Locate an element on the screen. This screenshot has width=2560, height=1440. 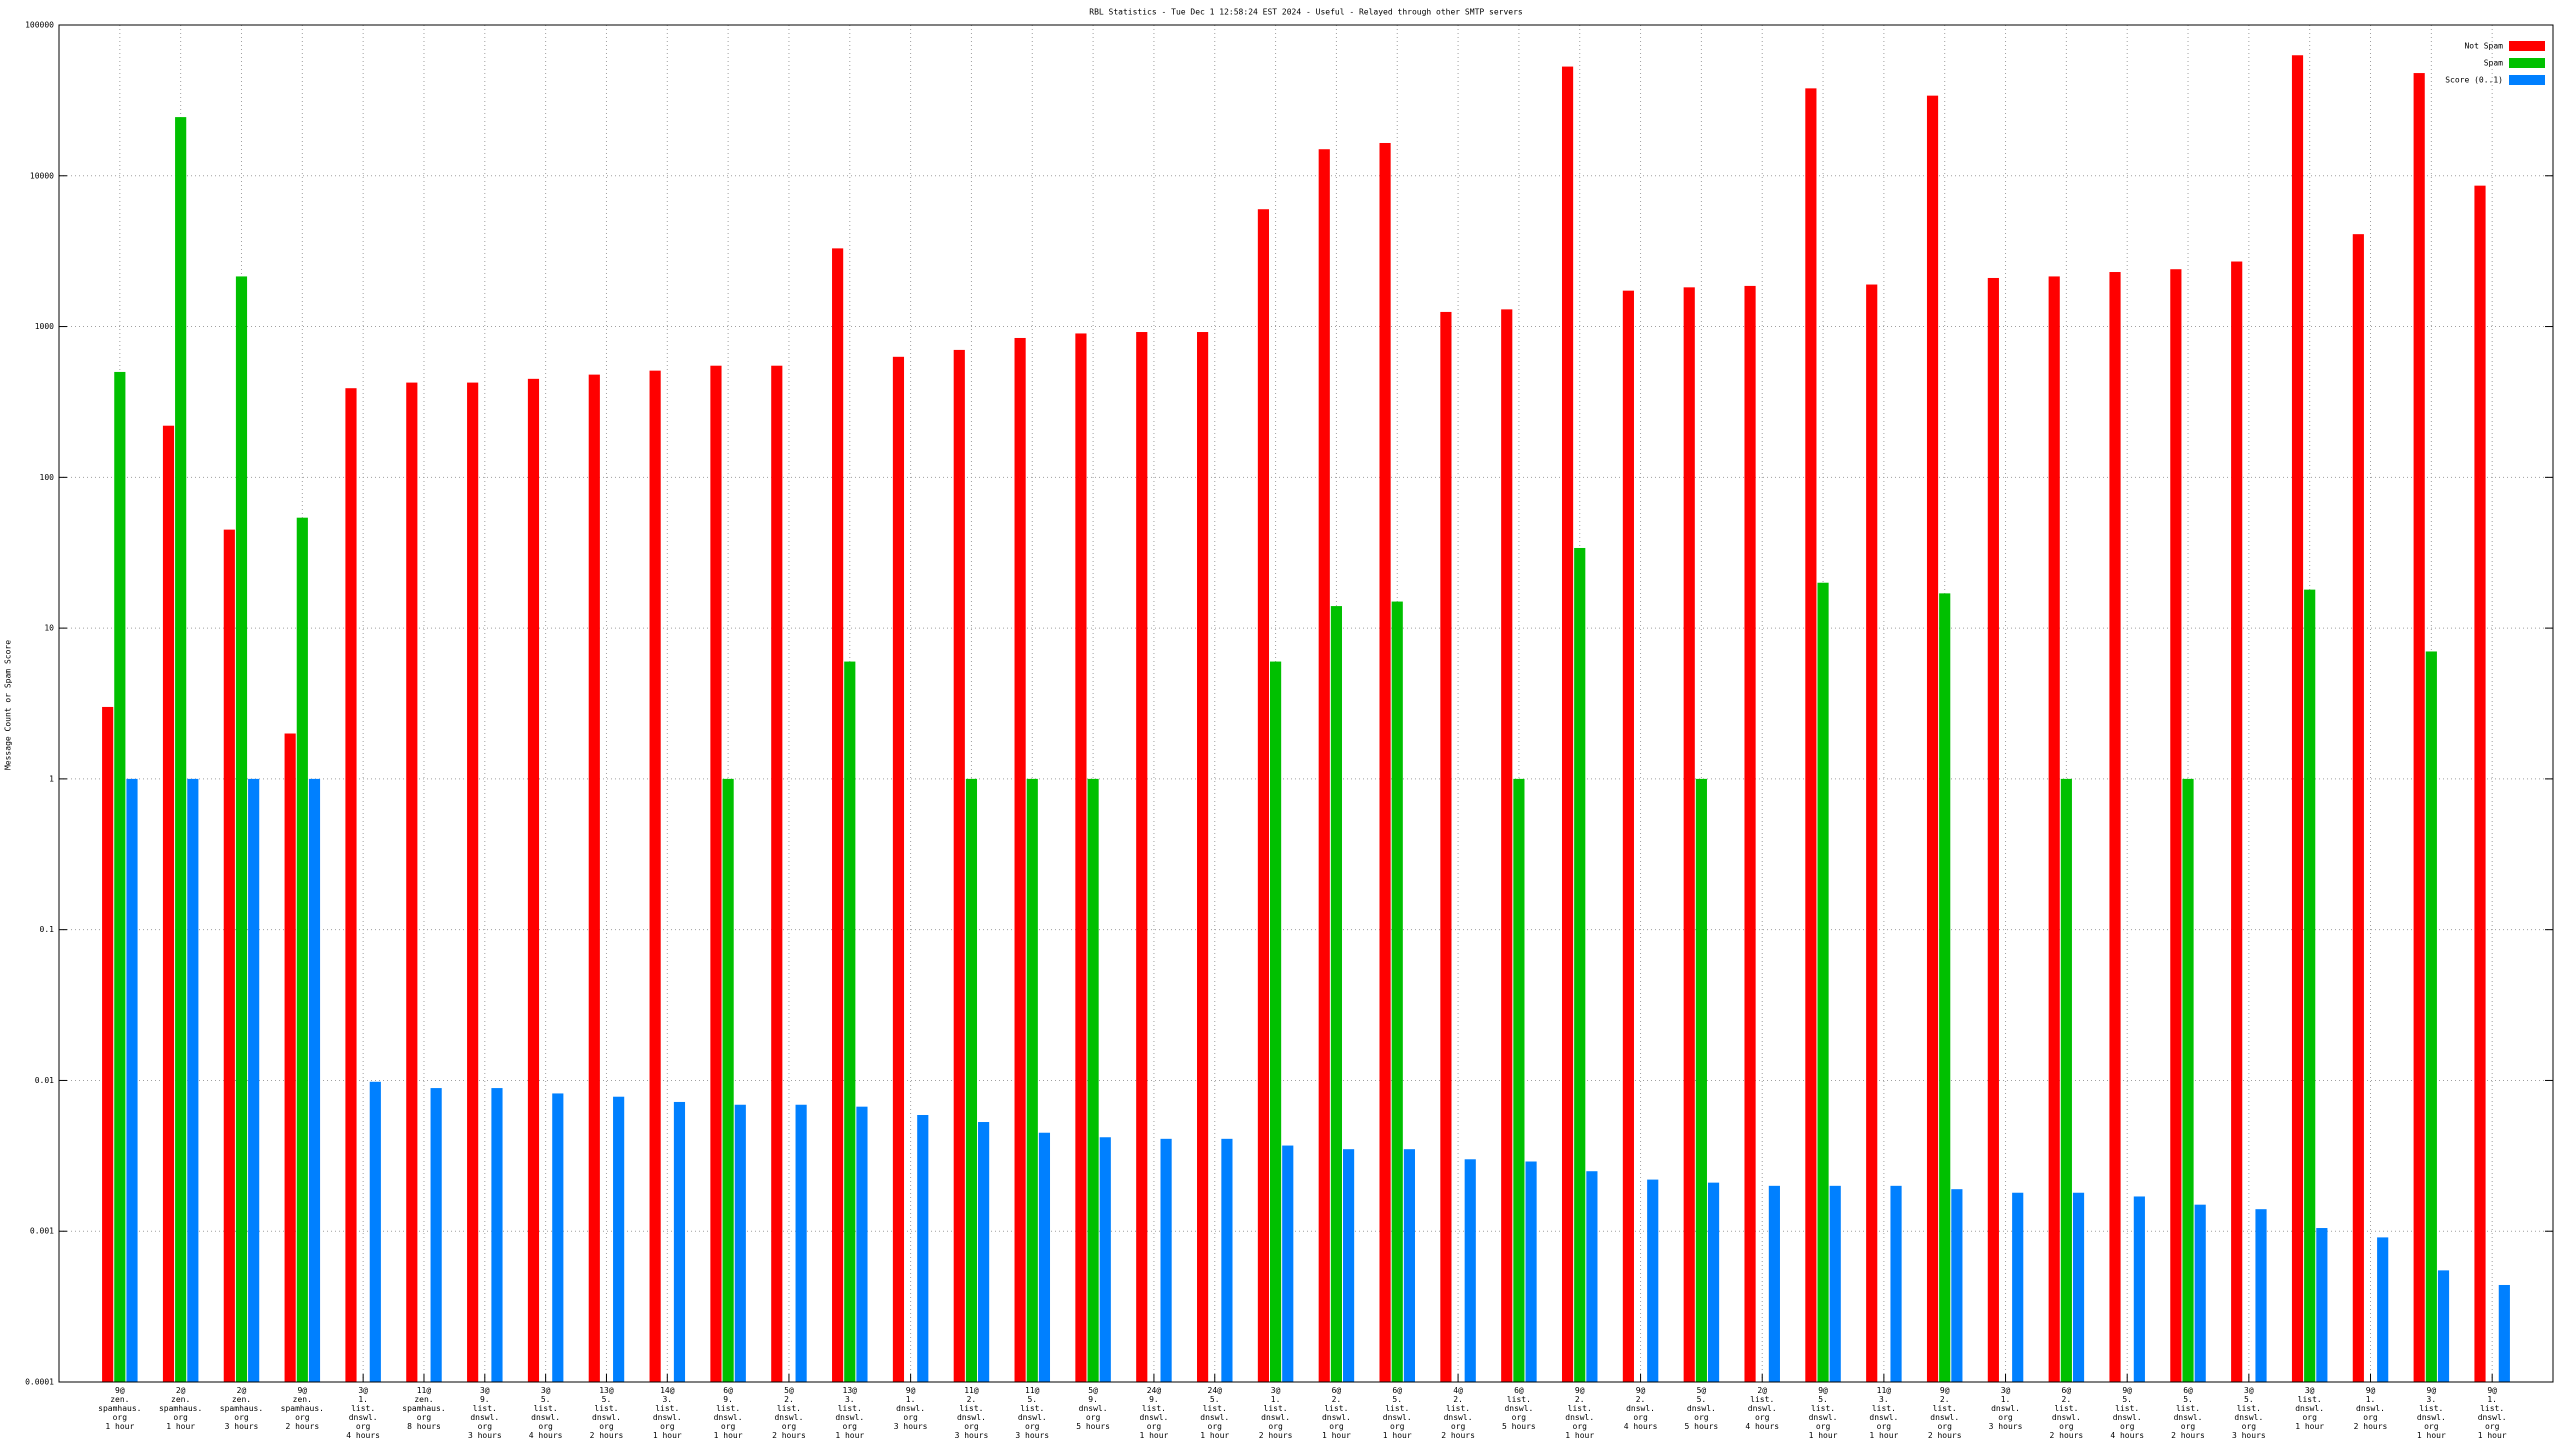
x-tick-label: 6@ 2. list. dnswl. org 1 hour is located at coordinates (1336, 1413).